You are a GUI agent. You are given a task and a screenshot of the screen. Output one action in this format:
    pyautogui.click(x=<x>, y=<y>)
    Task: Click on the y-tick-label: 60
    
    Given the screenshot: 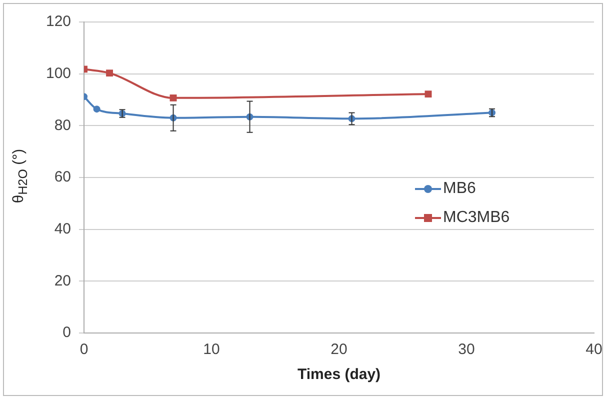 What is the action you would take?
    pyautogui.click(x=63, y=177)
    